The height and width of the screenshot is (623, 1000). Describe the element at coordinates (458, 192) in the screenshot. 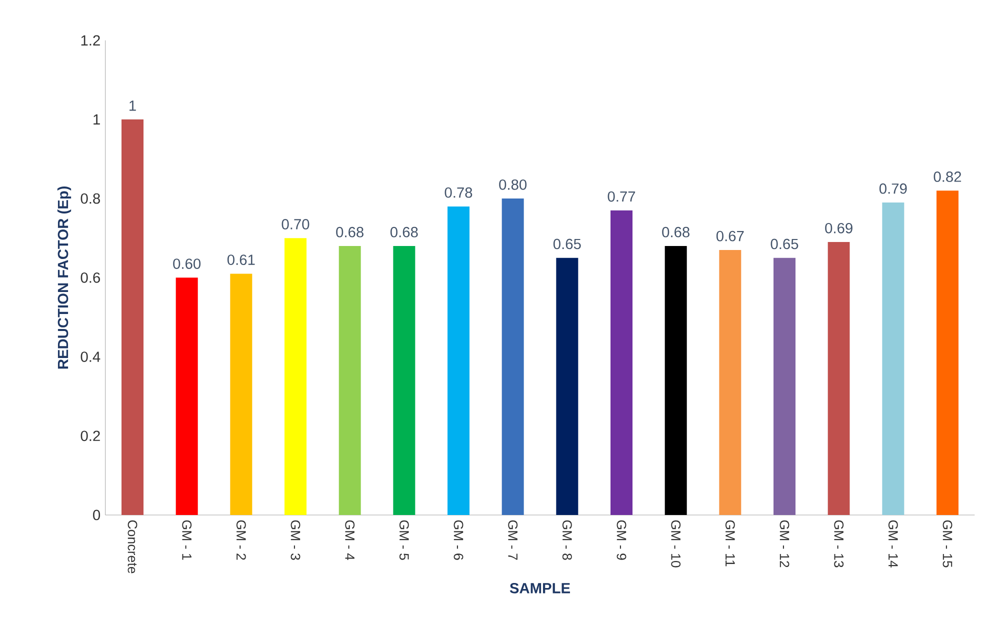

I see `data-label: 0.78` at that location.